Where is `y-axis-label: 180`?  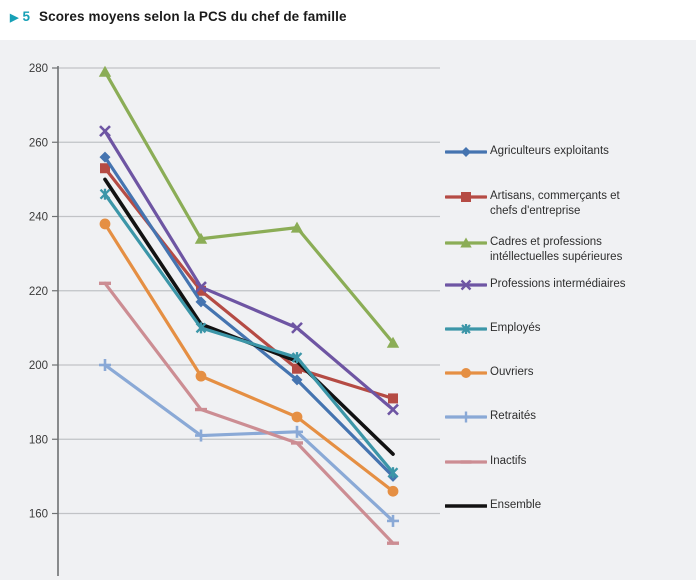 y-axis-label: 180 is located at coordinates (38, 440).